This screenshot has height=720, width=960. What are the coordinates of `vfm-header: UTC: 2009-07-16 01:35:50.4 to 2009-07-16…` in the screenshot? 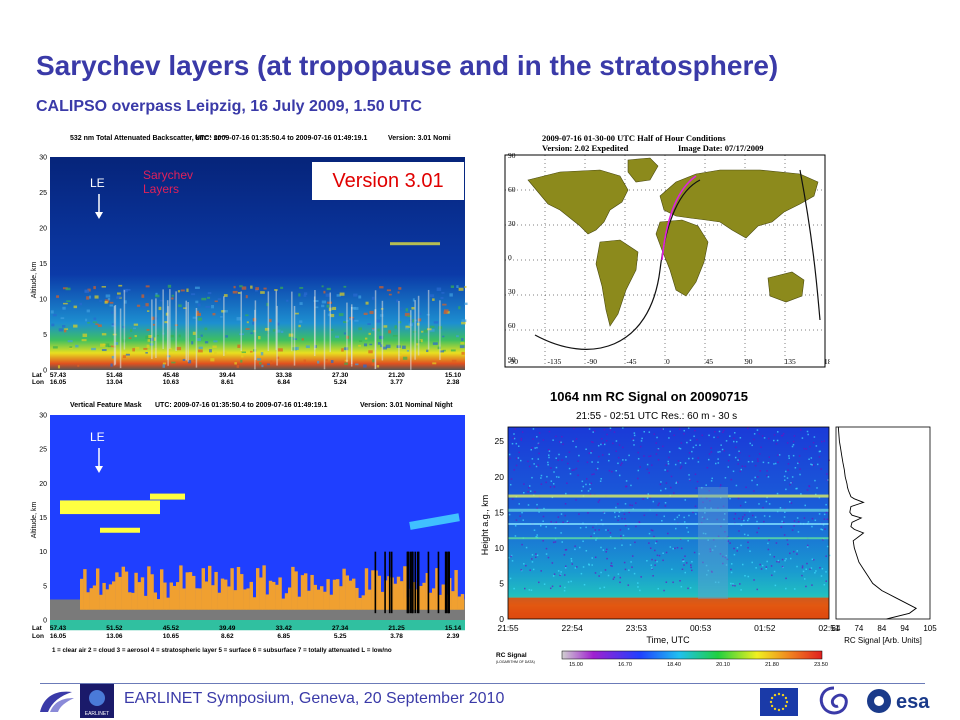 It's located at (241, 405).